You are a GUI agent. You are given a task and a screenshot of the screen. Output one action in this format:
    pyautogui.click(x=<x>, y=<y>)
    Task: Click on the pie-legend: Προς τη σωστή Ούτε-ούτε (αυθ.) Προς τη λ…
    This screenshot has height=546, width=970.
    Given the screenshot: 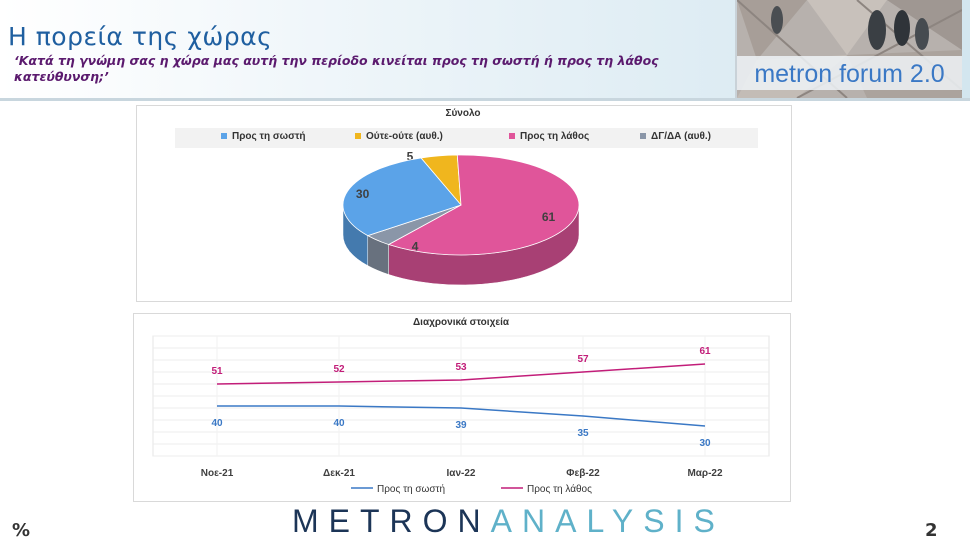 What is the action you would take?
    pyautogui.click(x=466, y=138)
    